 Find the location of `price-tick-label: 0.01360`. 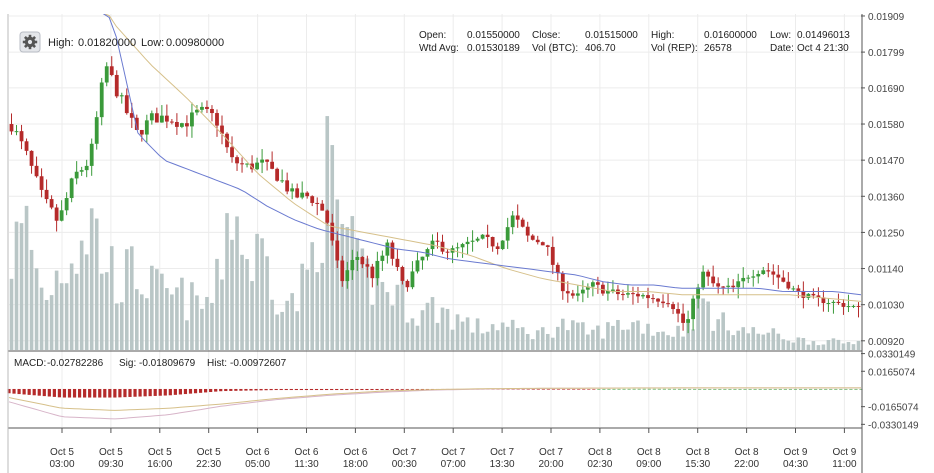

price-tick-label: 0.01360 is located at coordinates (886, 197).